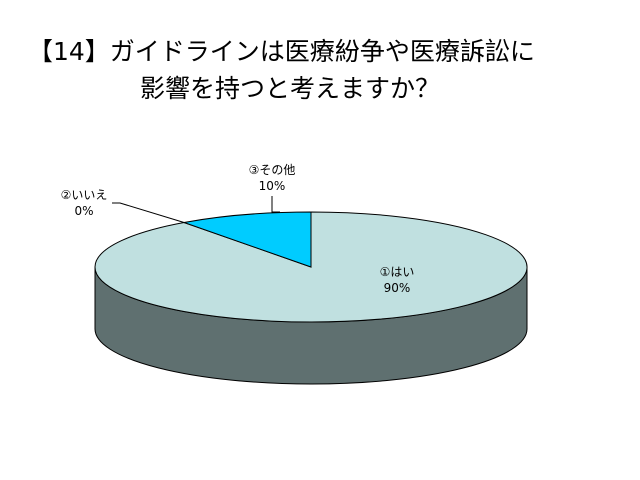 This screenshot has width=640, height=480. What do you see at coordinates (84, 195) in the screenshot?
I see `category-label: ②いいえ` at bounding box center [84, 195].